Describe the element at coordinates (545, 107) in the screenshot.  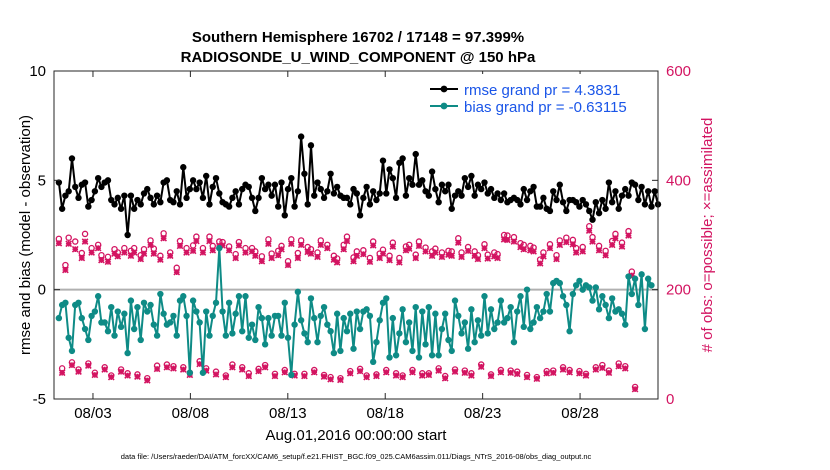
I see `legend-bias-label: bias grand pr = -0.63115` at that location.